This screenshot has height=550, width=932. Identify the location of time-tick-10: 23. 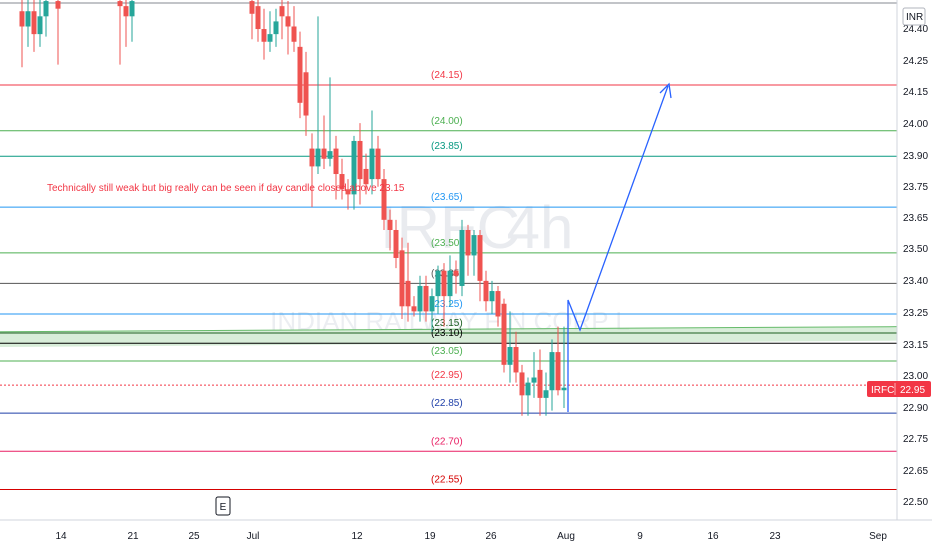
(775, 536).